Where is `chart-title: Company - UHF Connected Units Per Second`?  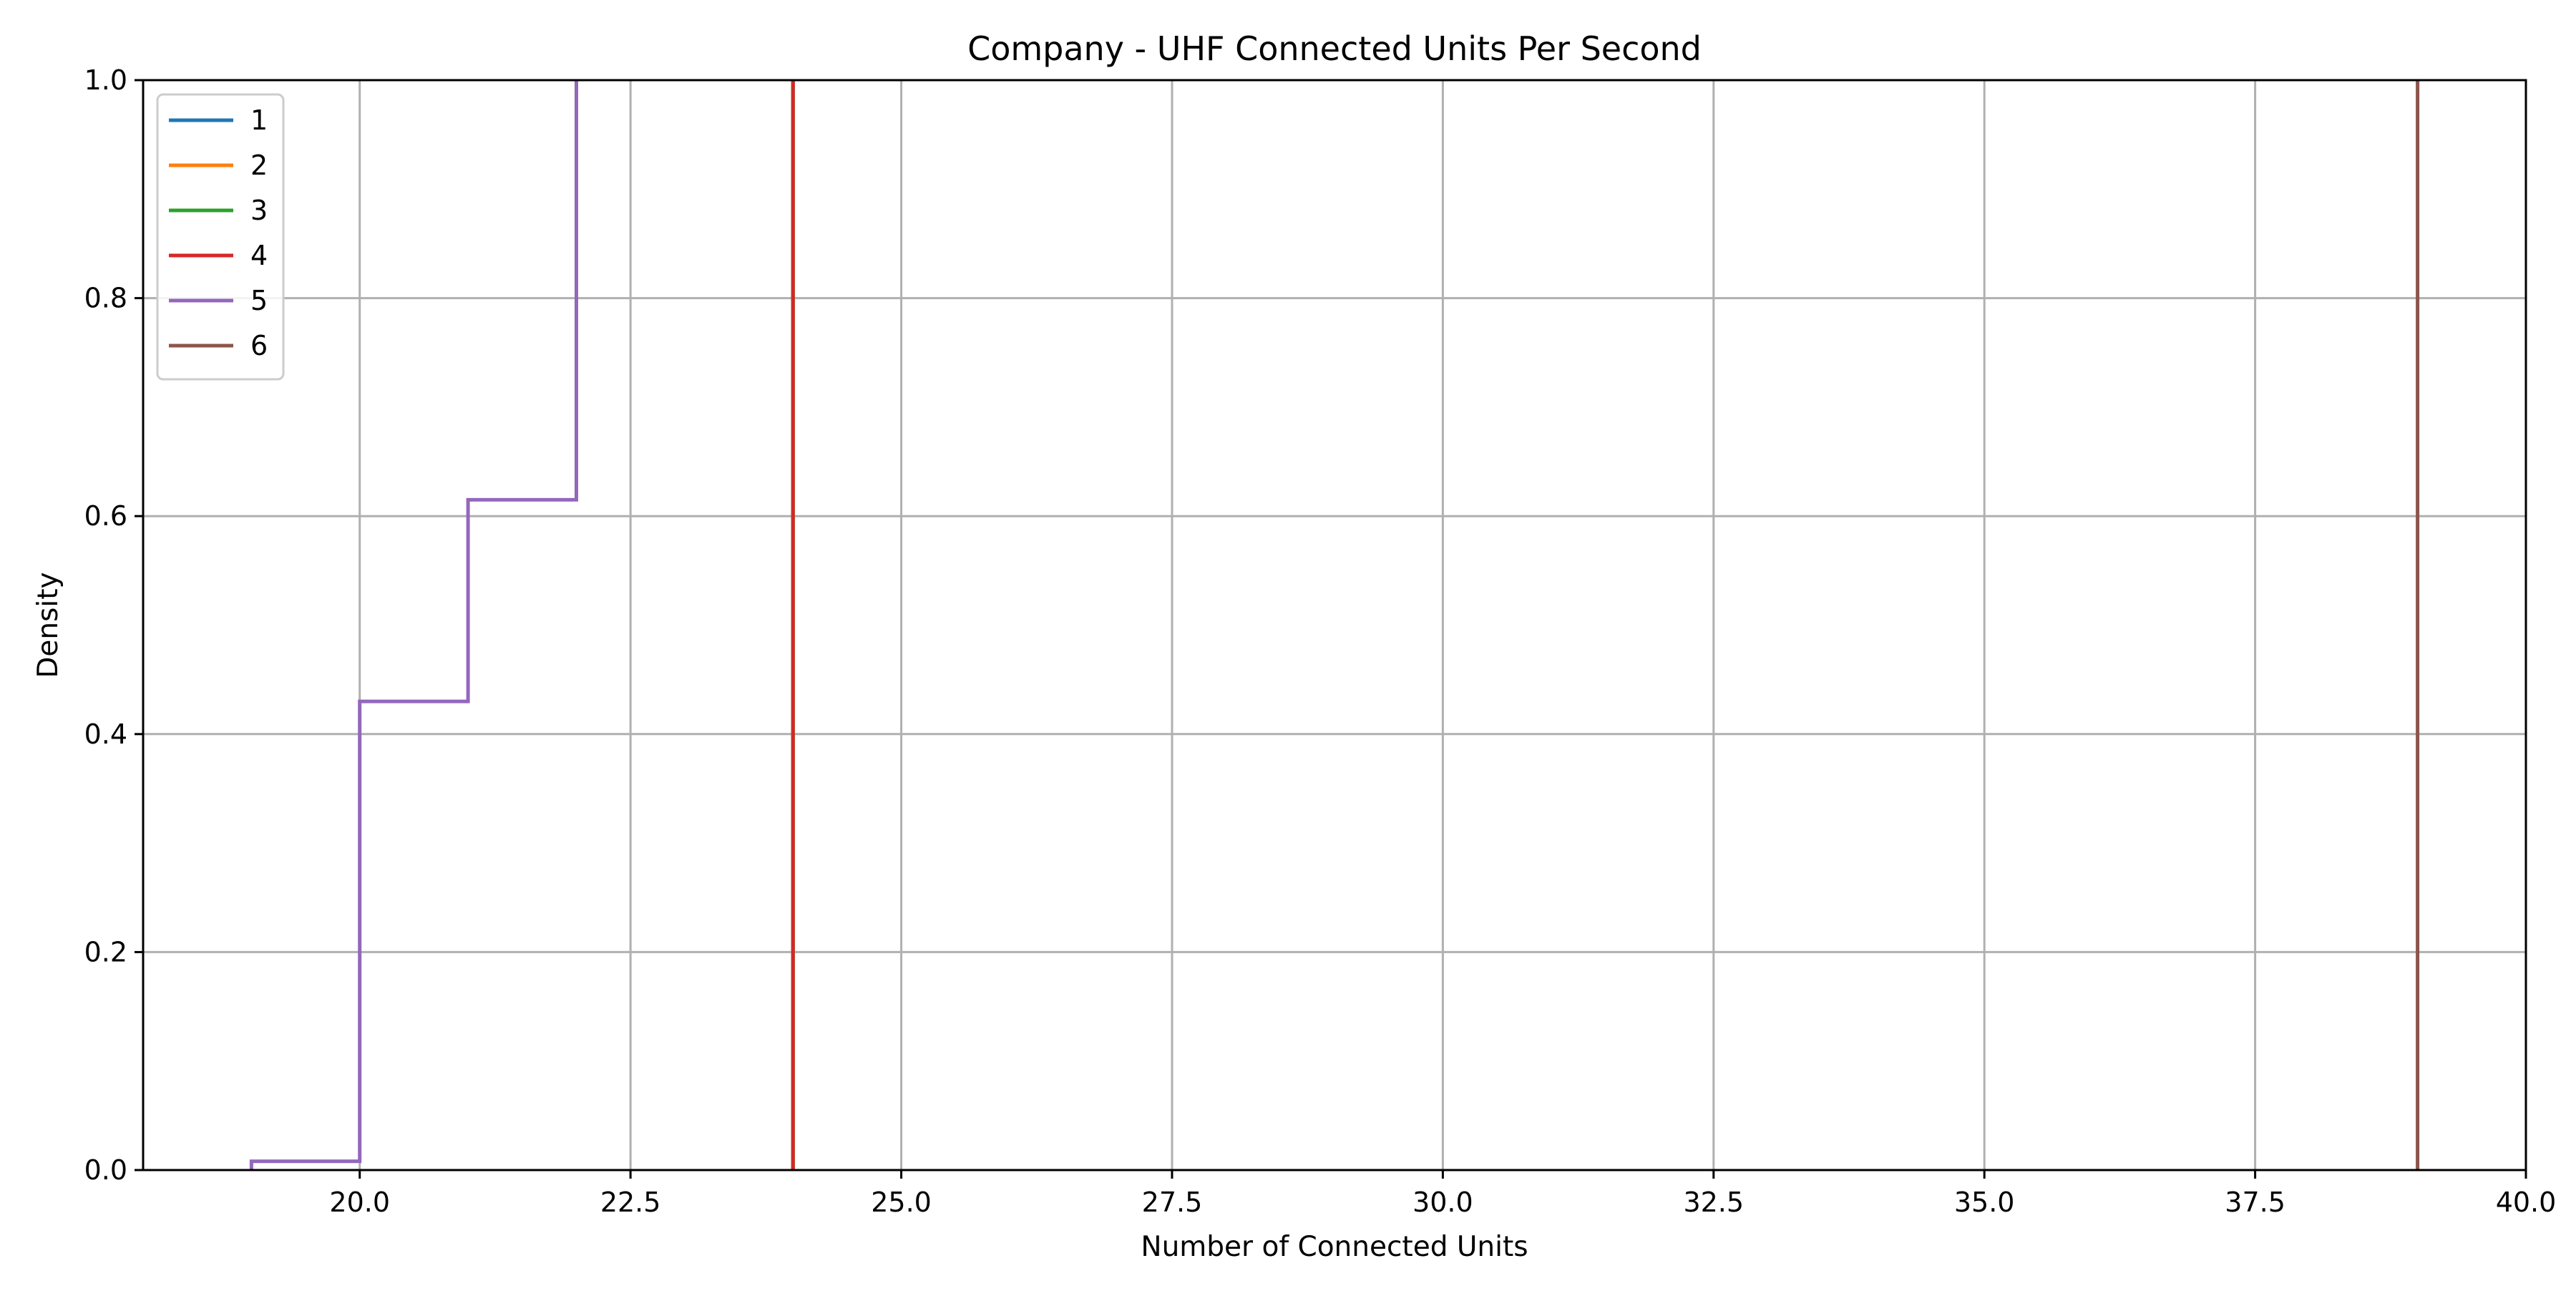
chart-title: Company - UHF Connected Units Per Second is located at coordinates (1334, 48).